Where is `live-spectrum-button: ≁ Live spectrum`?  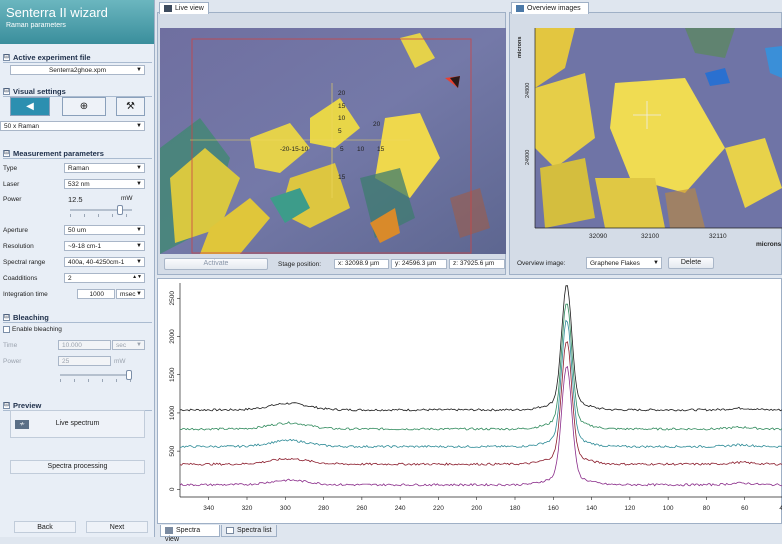 live-spectrum-button: ≁ Live spectrum is located at coordinates (77, 424).